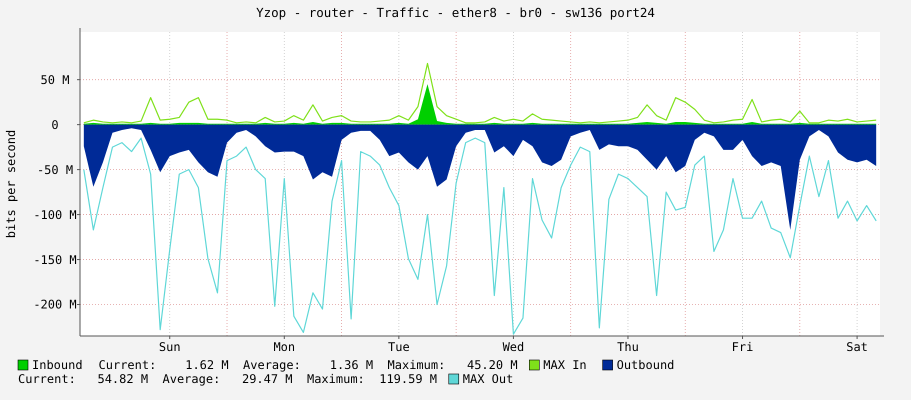 Image resolution: width=911 pixels, height=400 pixels. What do you see at coordinates (645, 365) in the screenshot?
I see `legend-label: Outbound` at bounding box center [645, 365].